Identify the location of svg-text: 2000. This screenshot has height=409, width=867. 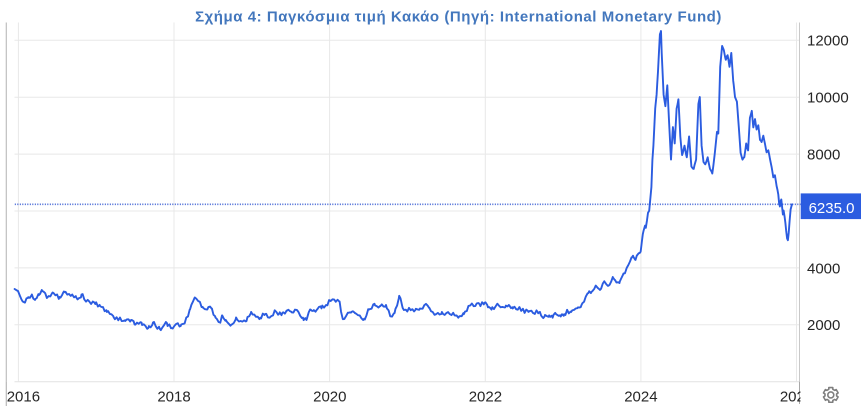
(823, 325).